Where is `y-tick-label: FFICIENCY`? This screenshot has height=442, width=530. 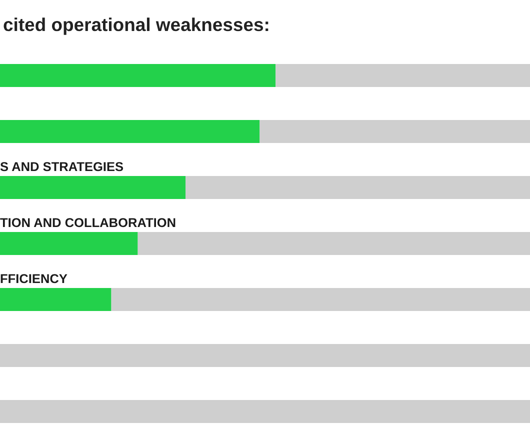
y-tick-label: FFICIENCY is located at coordinates (34, 279).